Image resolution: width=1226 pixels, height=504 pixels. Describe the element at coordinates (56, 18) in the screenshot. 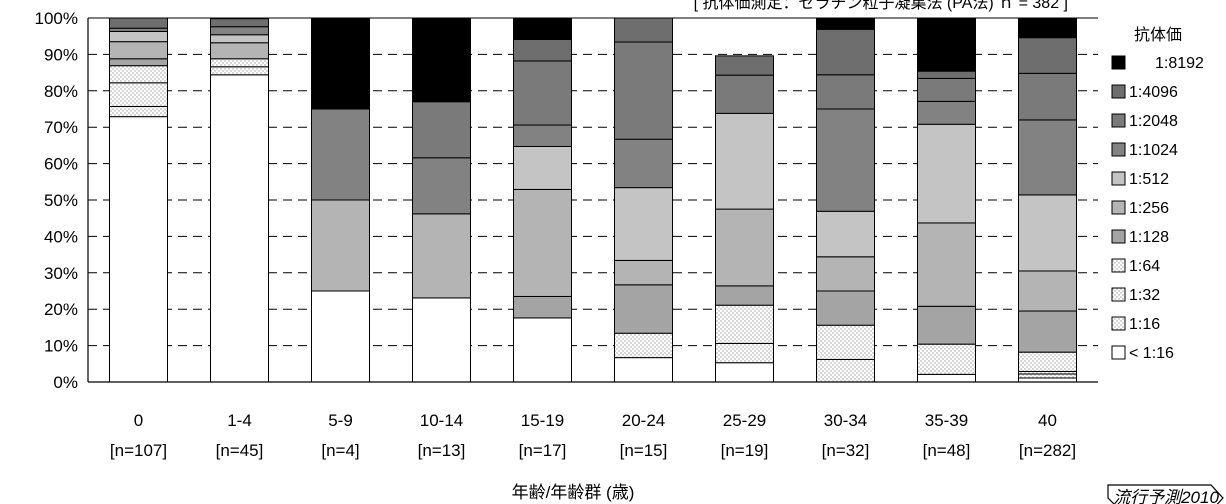

I see `y-tick-label: 100%` at that location.